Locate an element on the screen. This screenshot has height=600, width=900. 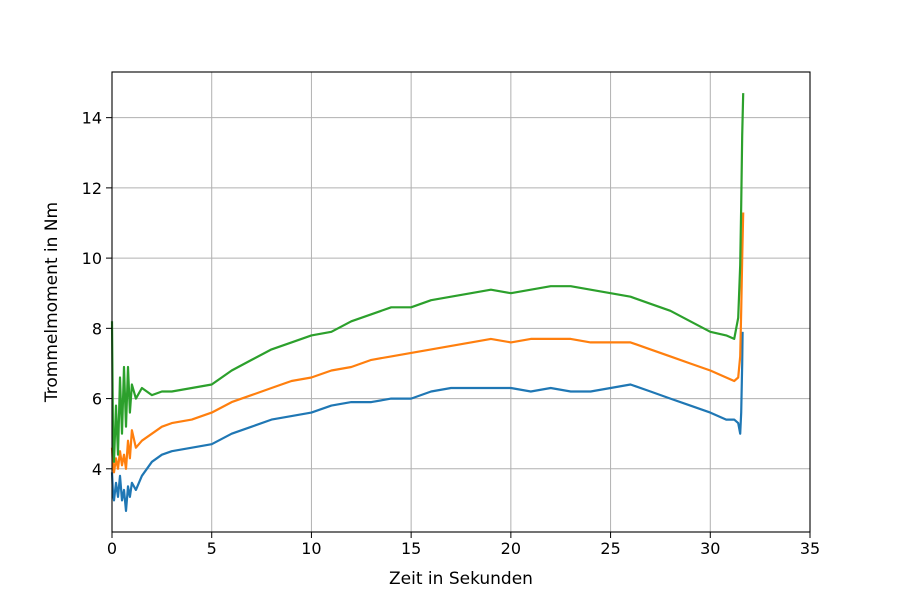
y-tick-label: 4 is located at coordinates (97, 469).